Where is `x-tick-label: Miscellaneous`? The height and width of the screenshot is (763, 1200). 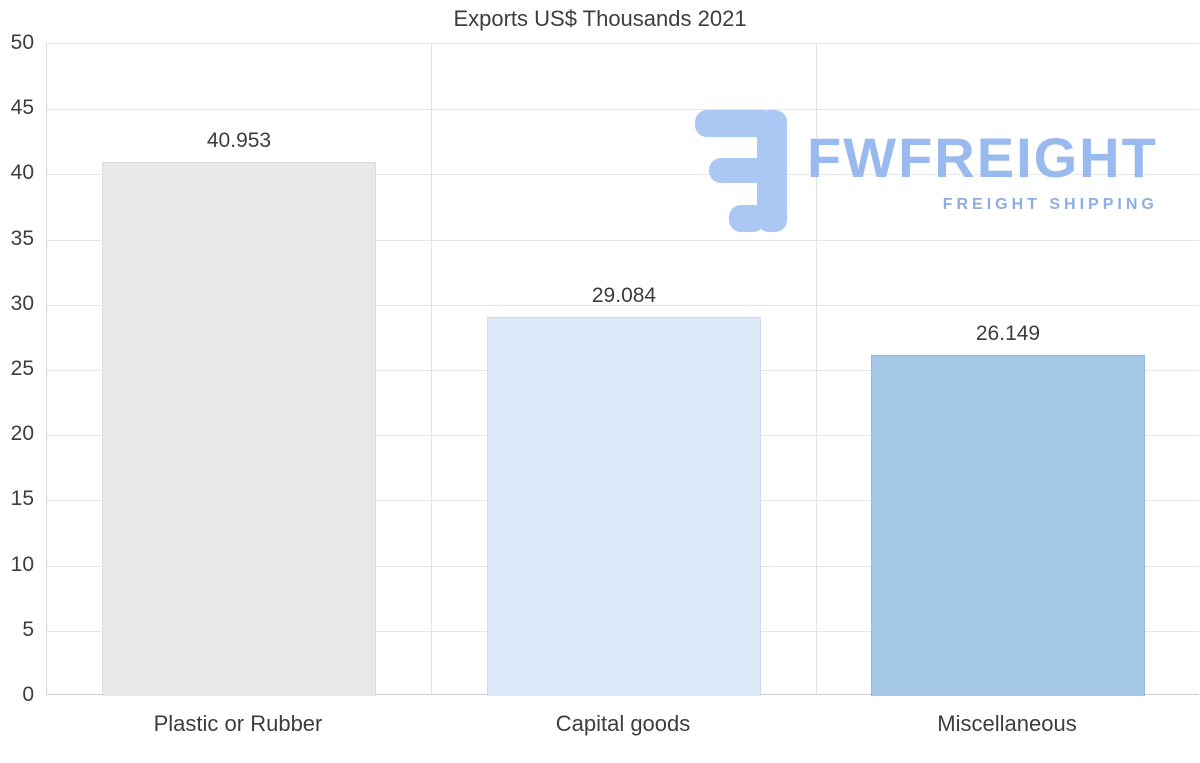 x-tick-label: Miscellaneous is located at coordinates (1007, 723).